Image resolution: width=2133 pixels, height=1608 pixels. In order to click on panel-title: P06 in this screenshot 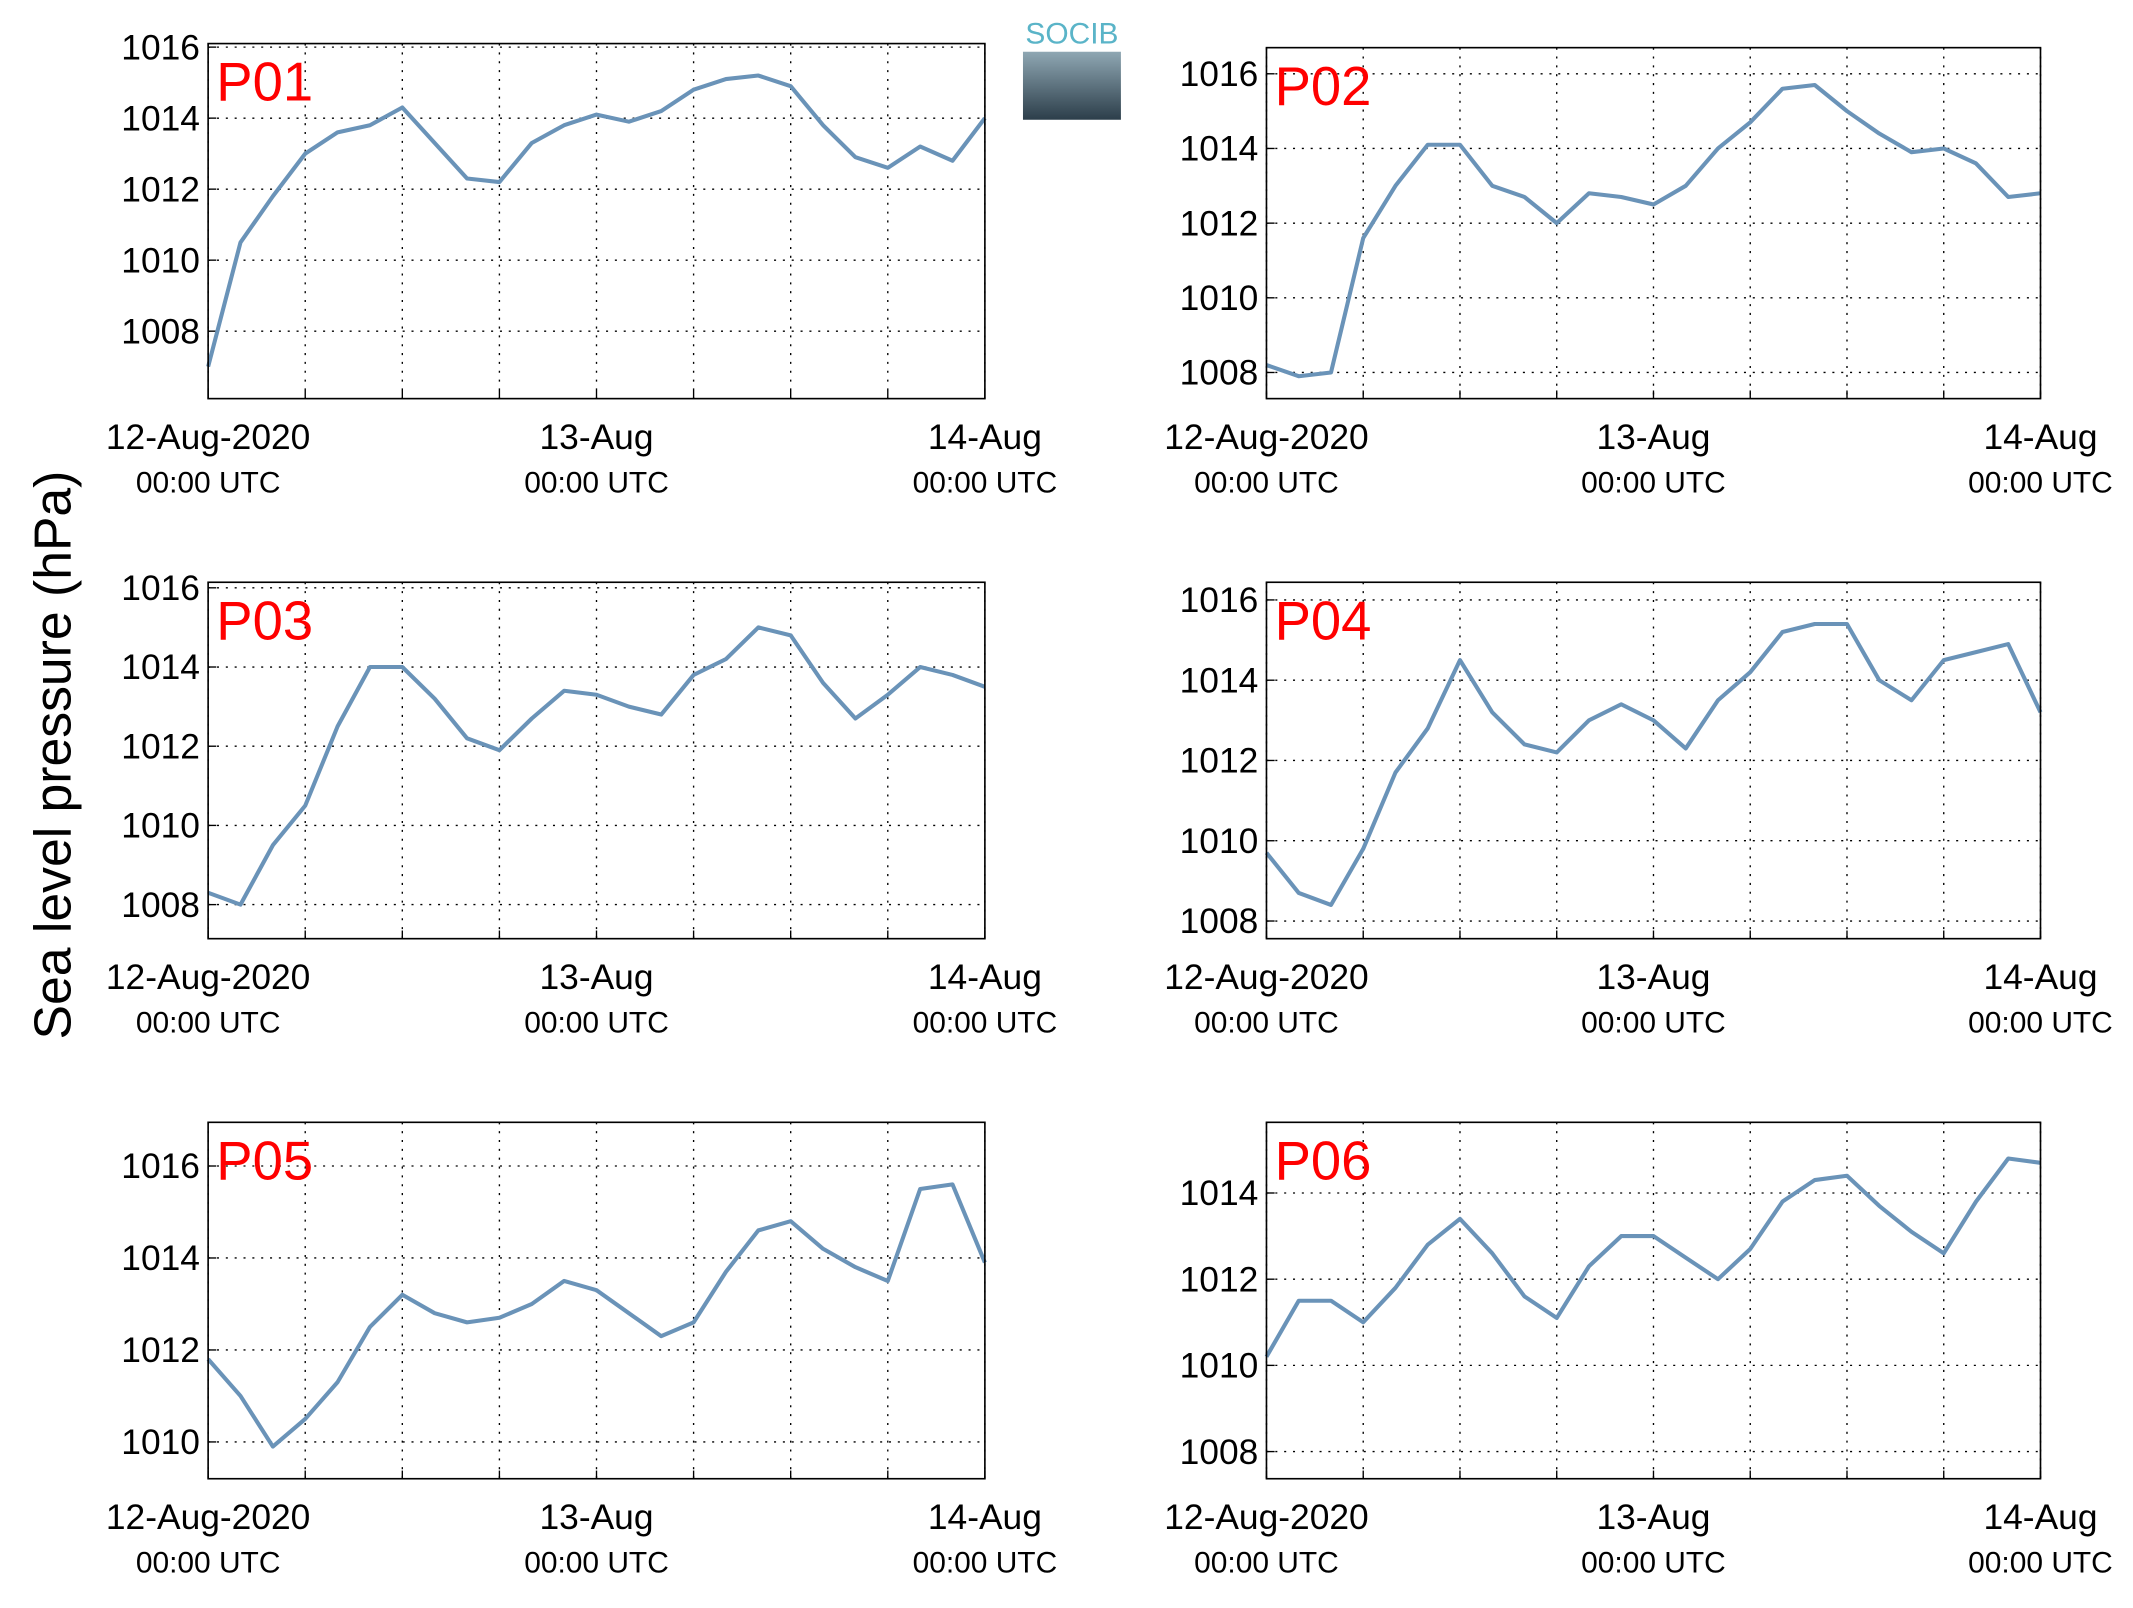, I will do `click(1323, 1160)`.